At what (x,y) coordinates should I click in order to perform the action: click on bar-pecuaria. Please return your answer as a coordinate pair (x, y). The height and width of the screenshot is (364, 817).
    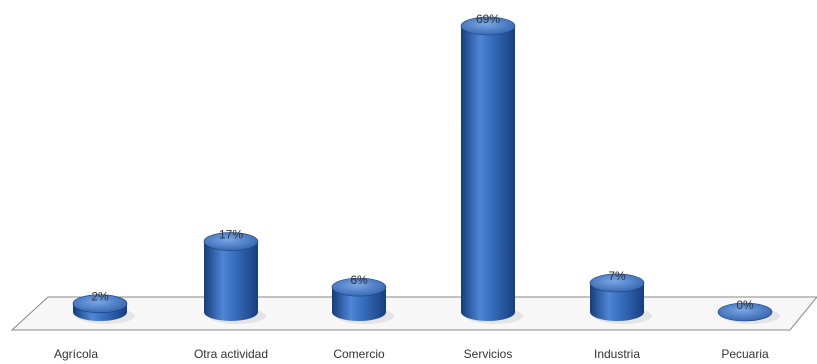
    Looking at the image, I should click on (748, 313).